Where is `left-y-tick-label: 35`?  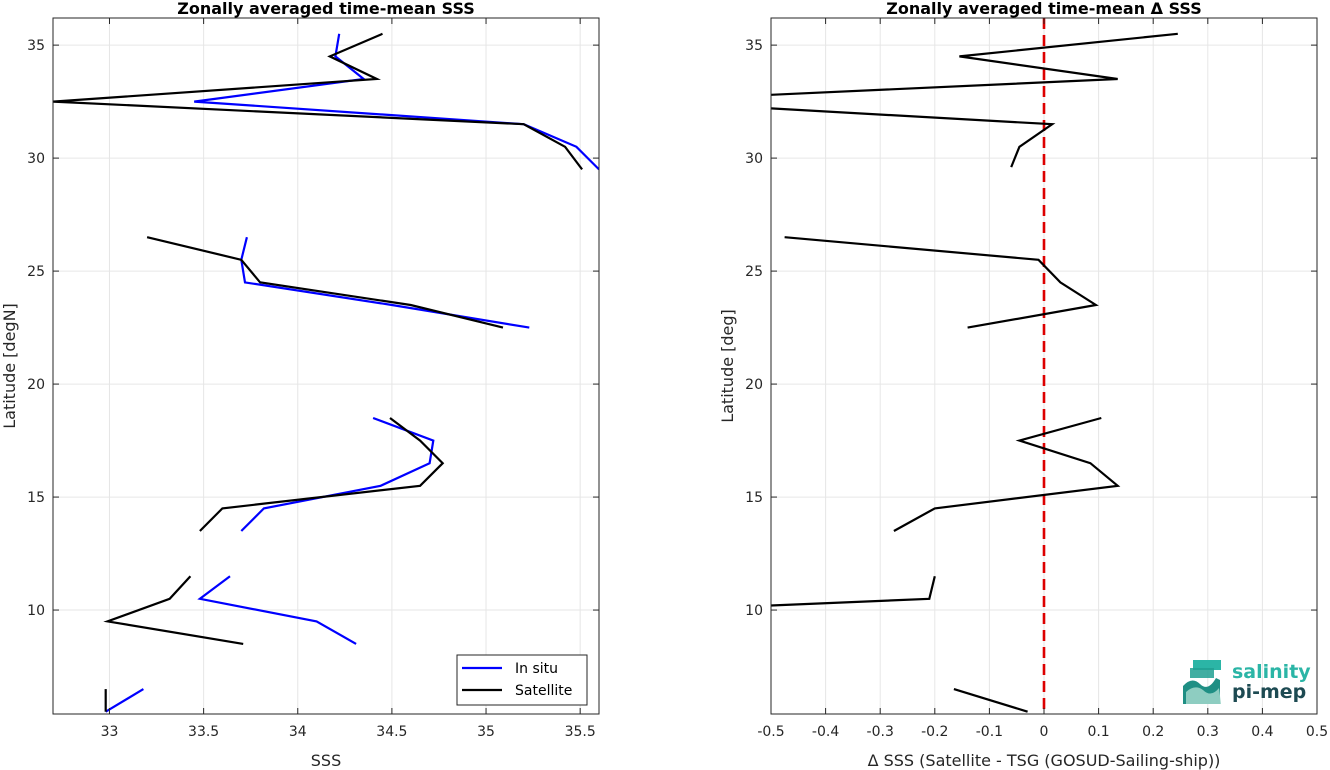
left-y-tick-label: 35 is located at coordinates (36, 46).